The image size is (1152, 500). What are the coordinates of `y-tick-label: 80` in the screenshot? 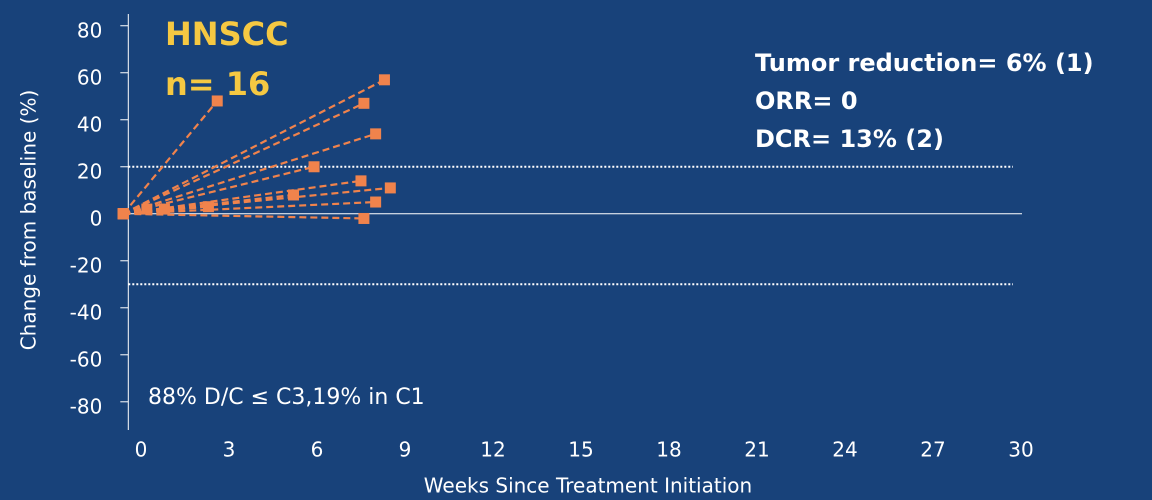 It's located at (89, 30).